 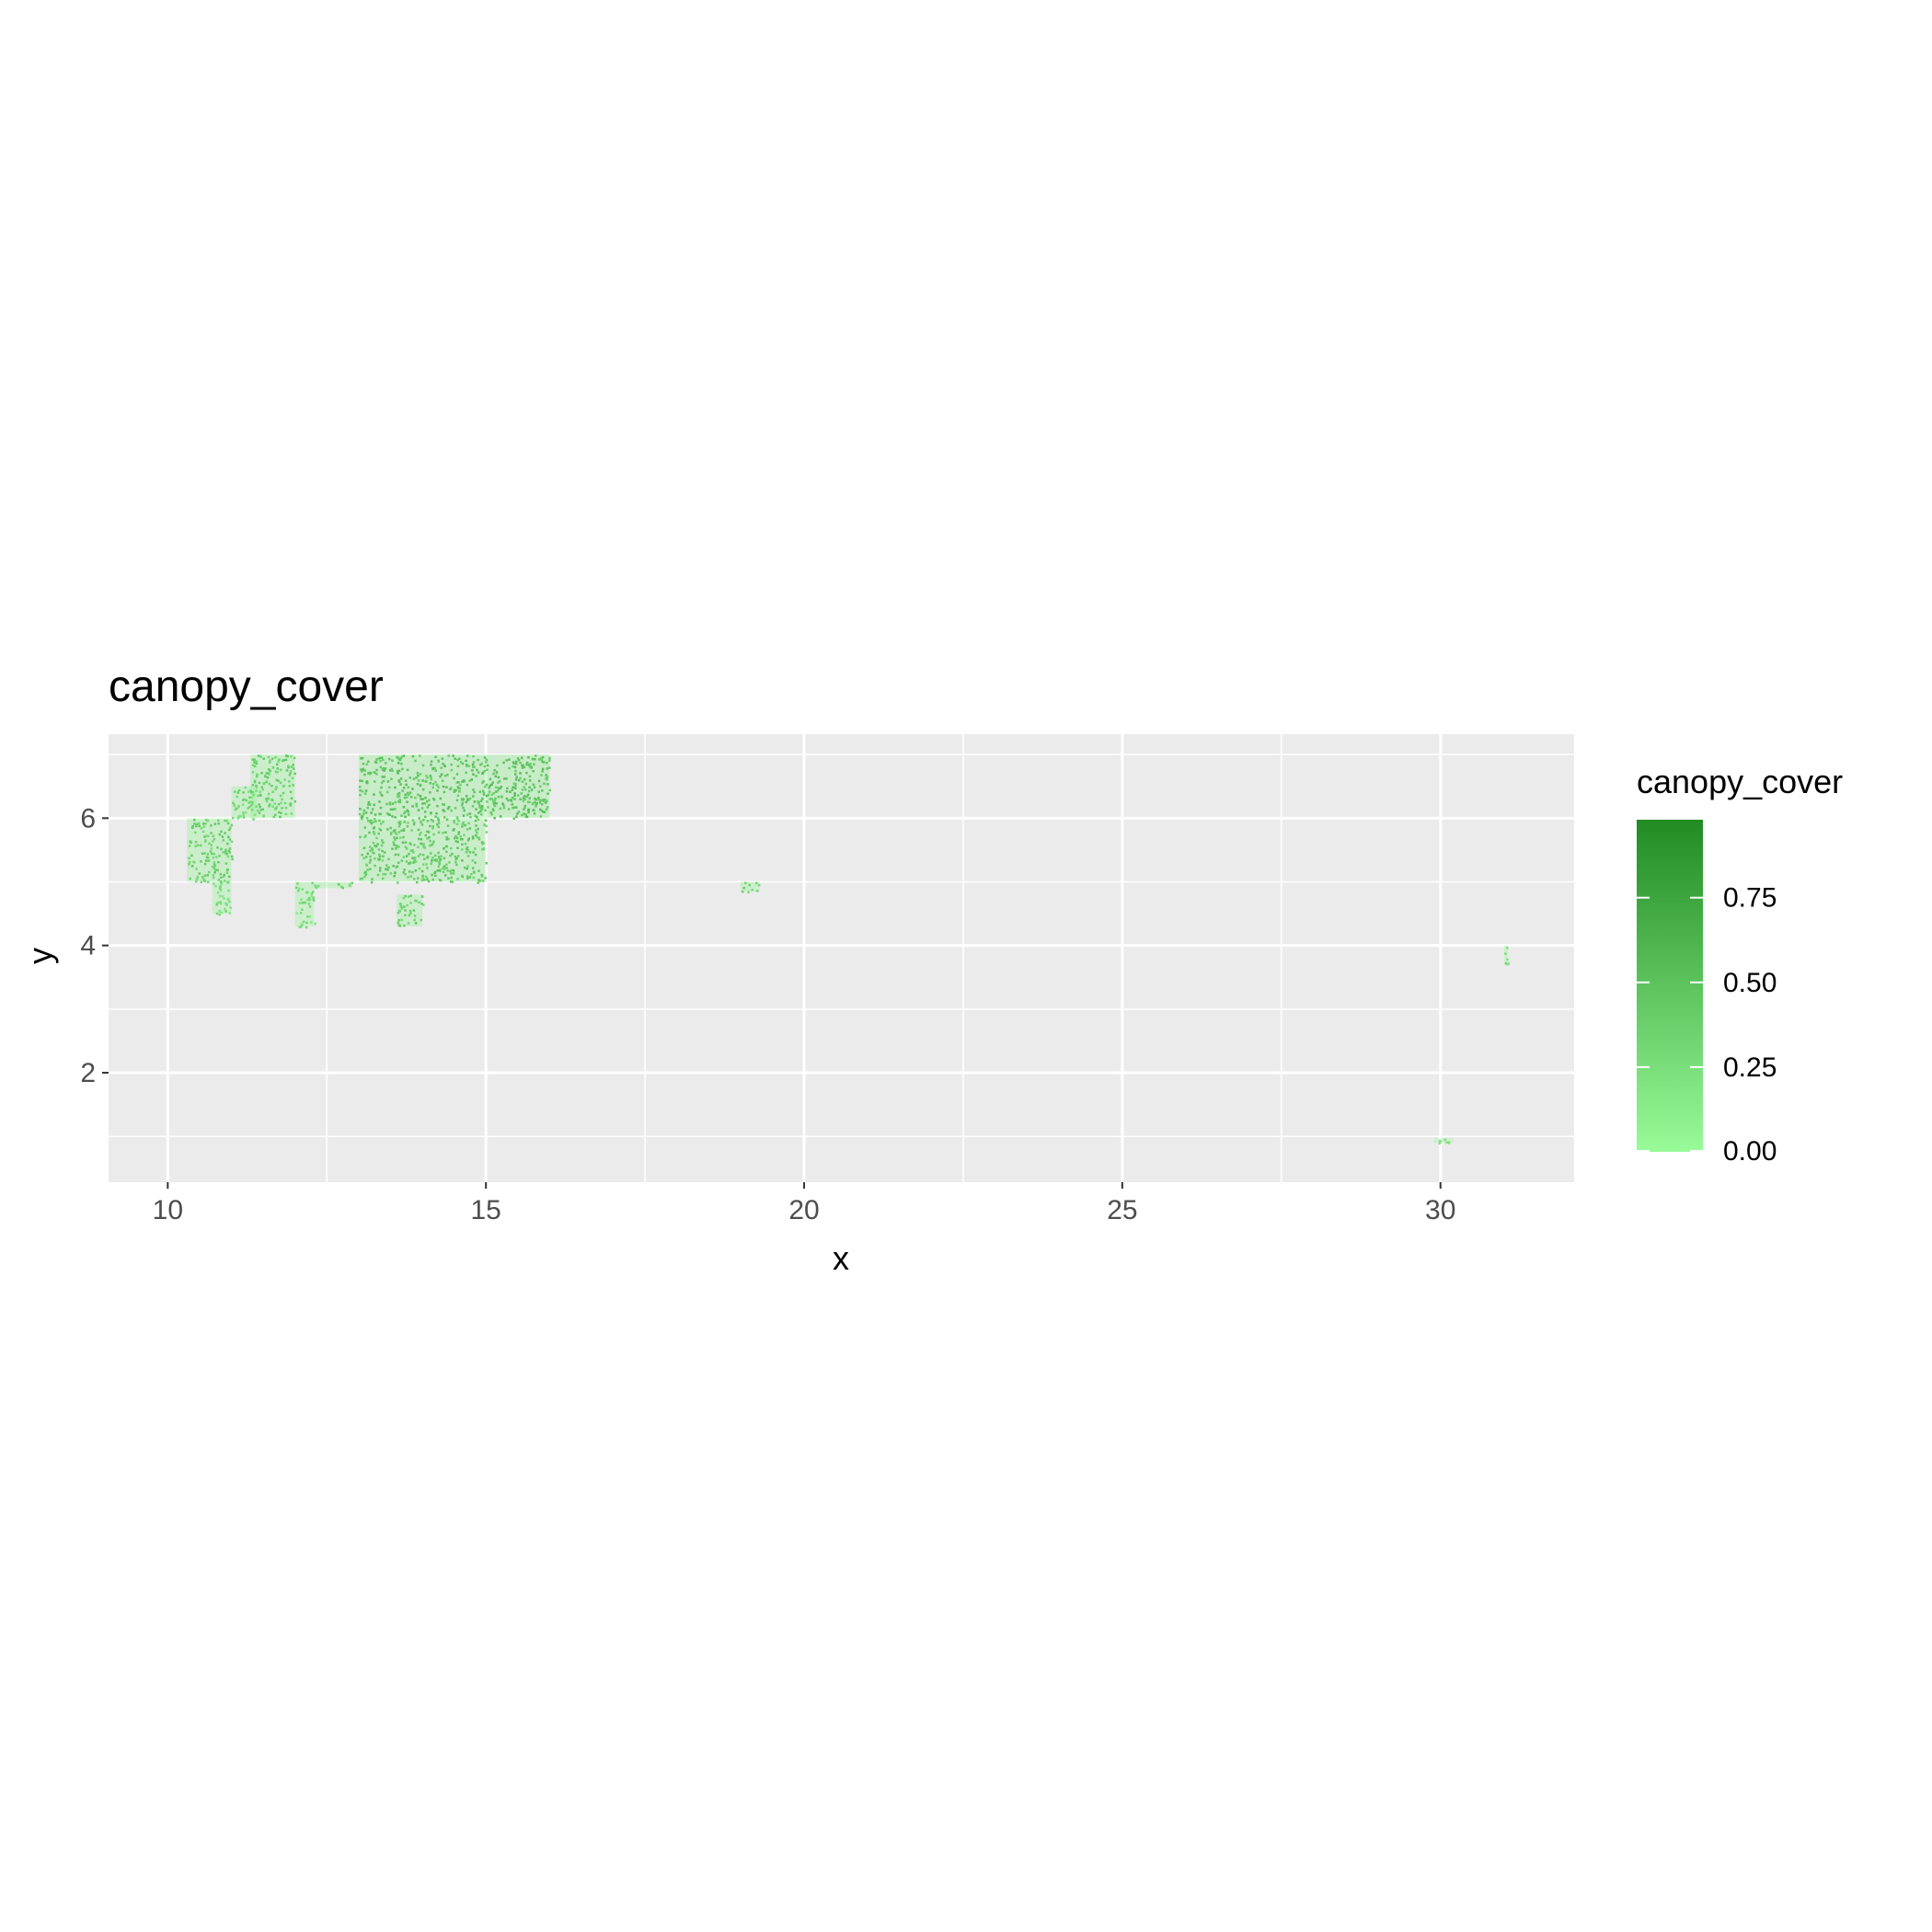 I want to click on legend-label: 0.00, so click(x=1750, y=1151).